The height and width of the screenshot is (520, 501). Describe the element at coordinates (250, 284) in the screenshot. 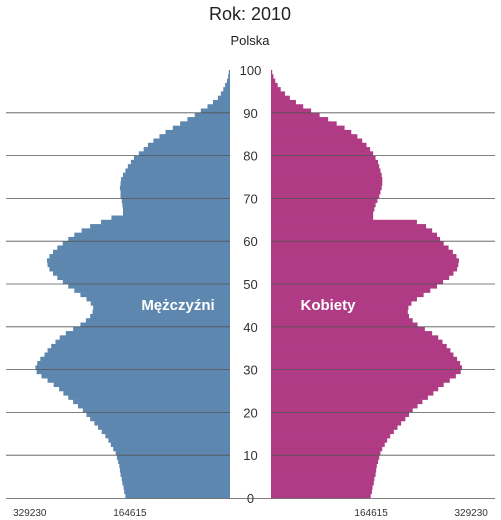

I see `y-tick-label: 50` at that location.